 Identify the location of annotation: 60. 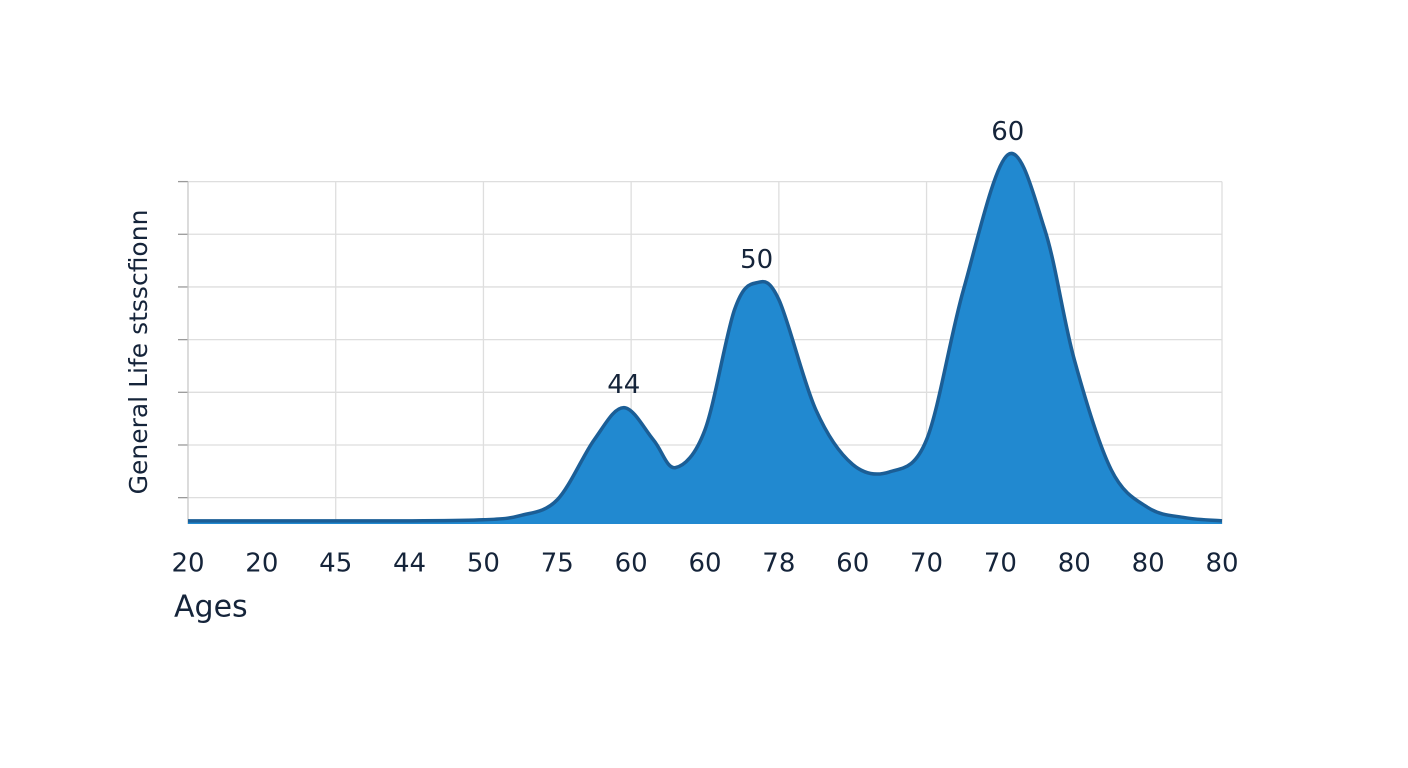
(1007, 132).